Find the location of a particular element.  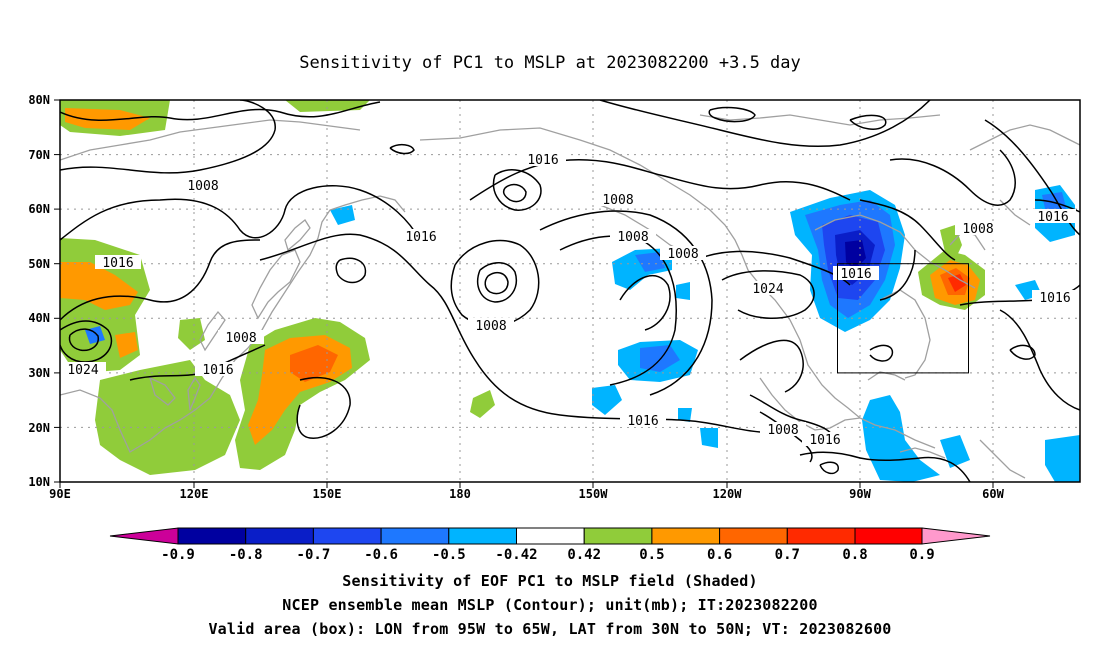

colorbar-tick-label: 0.6 is located at coordinates (719, 555).